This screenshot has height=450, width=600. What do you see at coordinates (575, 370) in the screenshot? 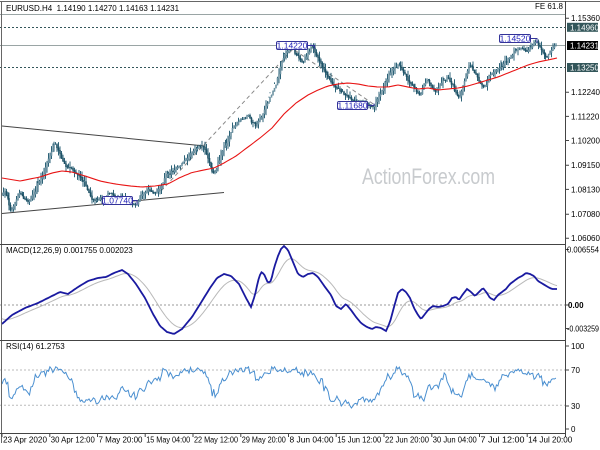
I see `svg-text: 70` at bounding box center [575, 370].